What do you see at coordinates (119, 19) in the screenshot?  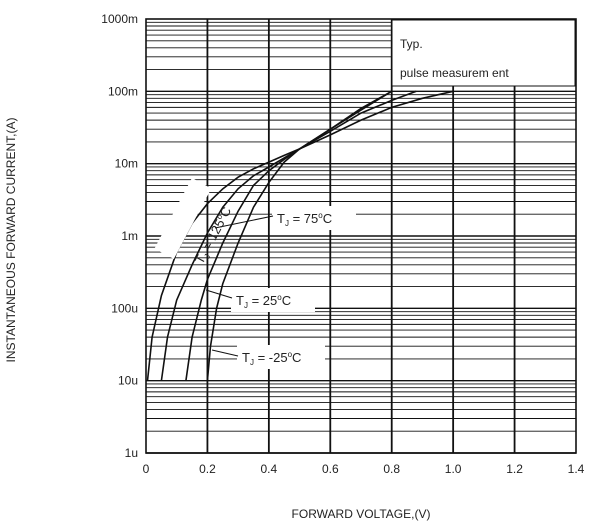 I see `y-tick-label: 1000m` at bounding box center [119, 19].